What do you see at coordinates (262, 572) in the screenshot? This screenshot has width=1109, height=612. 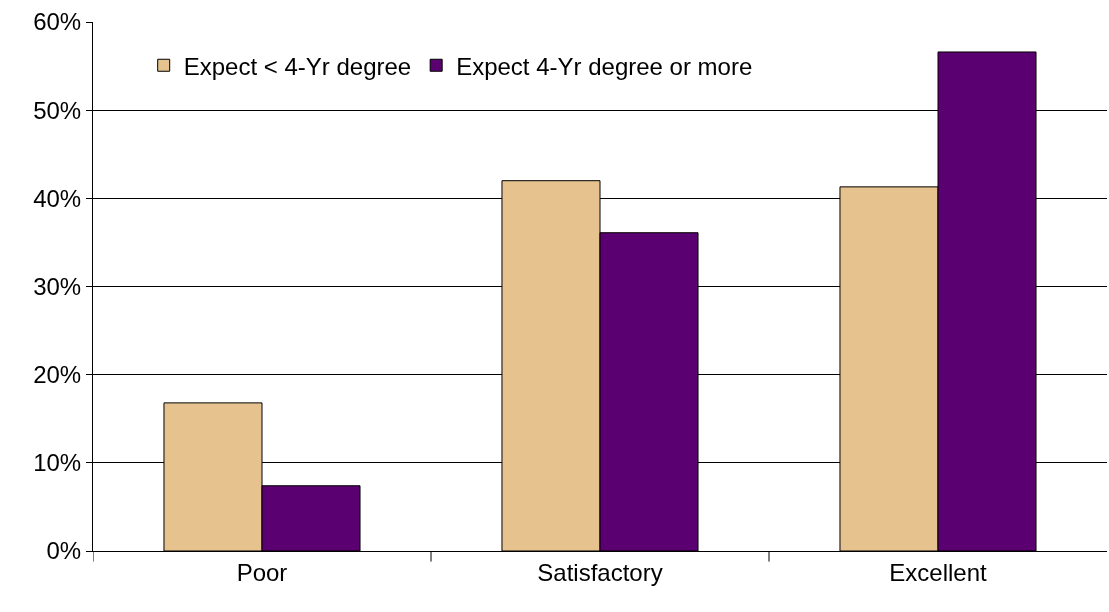 I see `x-tick-label: Poor` at bounding box center [262, 572].